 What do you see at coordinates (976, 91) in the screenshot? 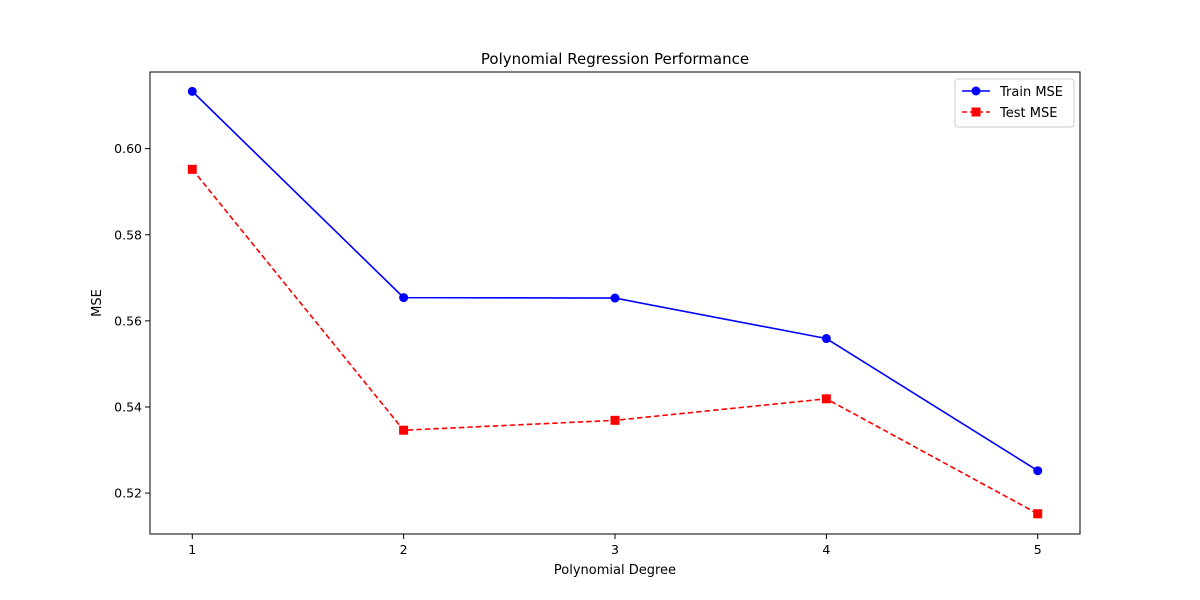
I see `legend-train-marker` at bounding box center [976, 91].